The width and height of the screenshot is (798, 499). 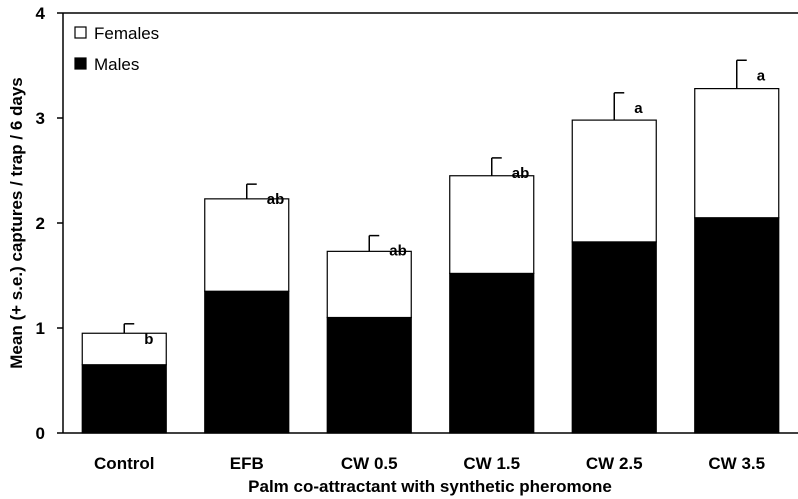 What do you see at coordinates (491, 463) in the screenshot?
I see `x-tick-label: CW 1.5` at bounding box center [491, 463].